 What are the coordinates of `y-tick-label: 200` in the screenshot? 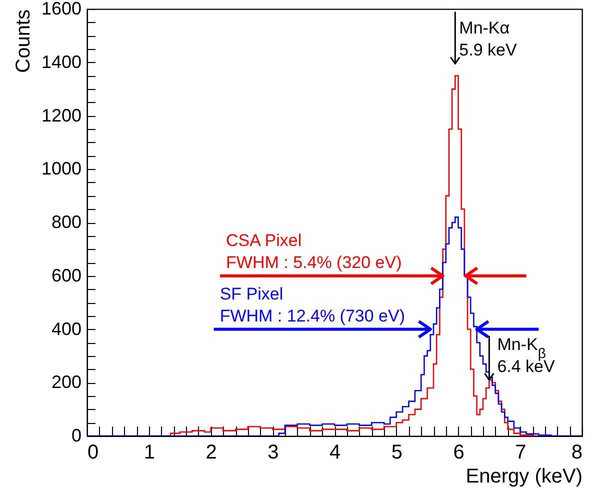 It's located at (66, 382).